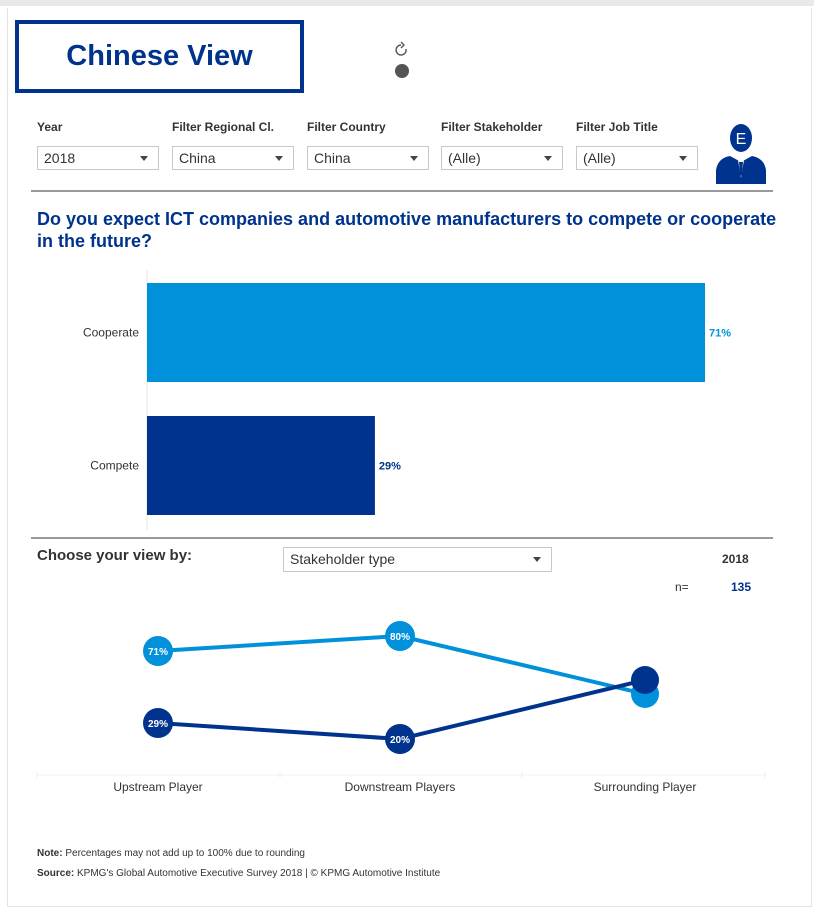 Image resolution: width=814 pixels, height=908 pixels. I want to click on filter-region-value: China, so click(197, 158).